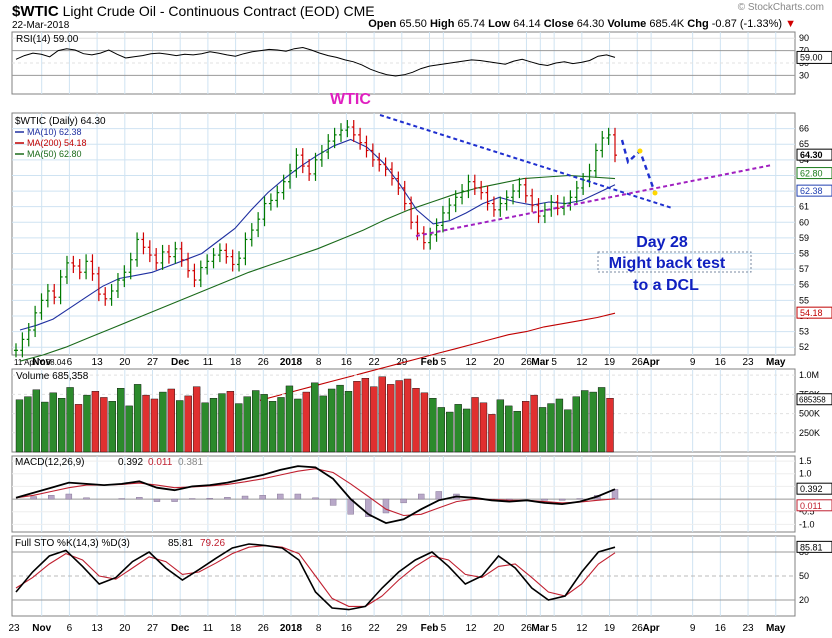 This screenshot has width=832, height=638. I want to click on x-tick-label-bottom: 2018, so click(291, 628).